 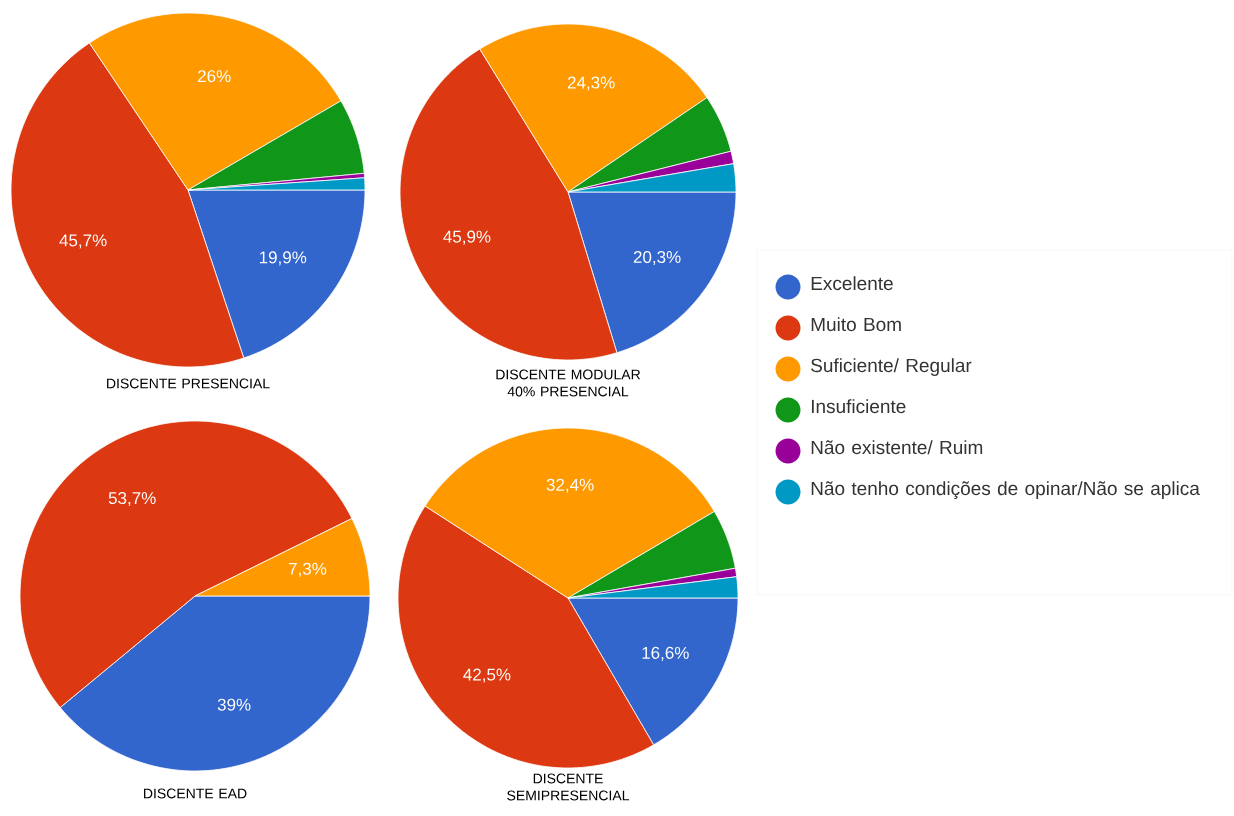 I want to click on data-label: 32,4%, so click(x=570, y=485).